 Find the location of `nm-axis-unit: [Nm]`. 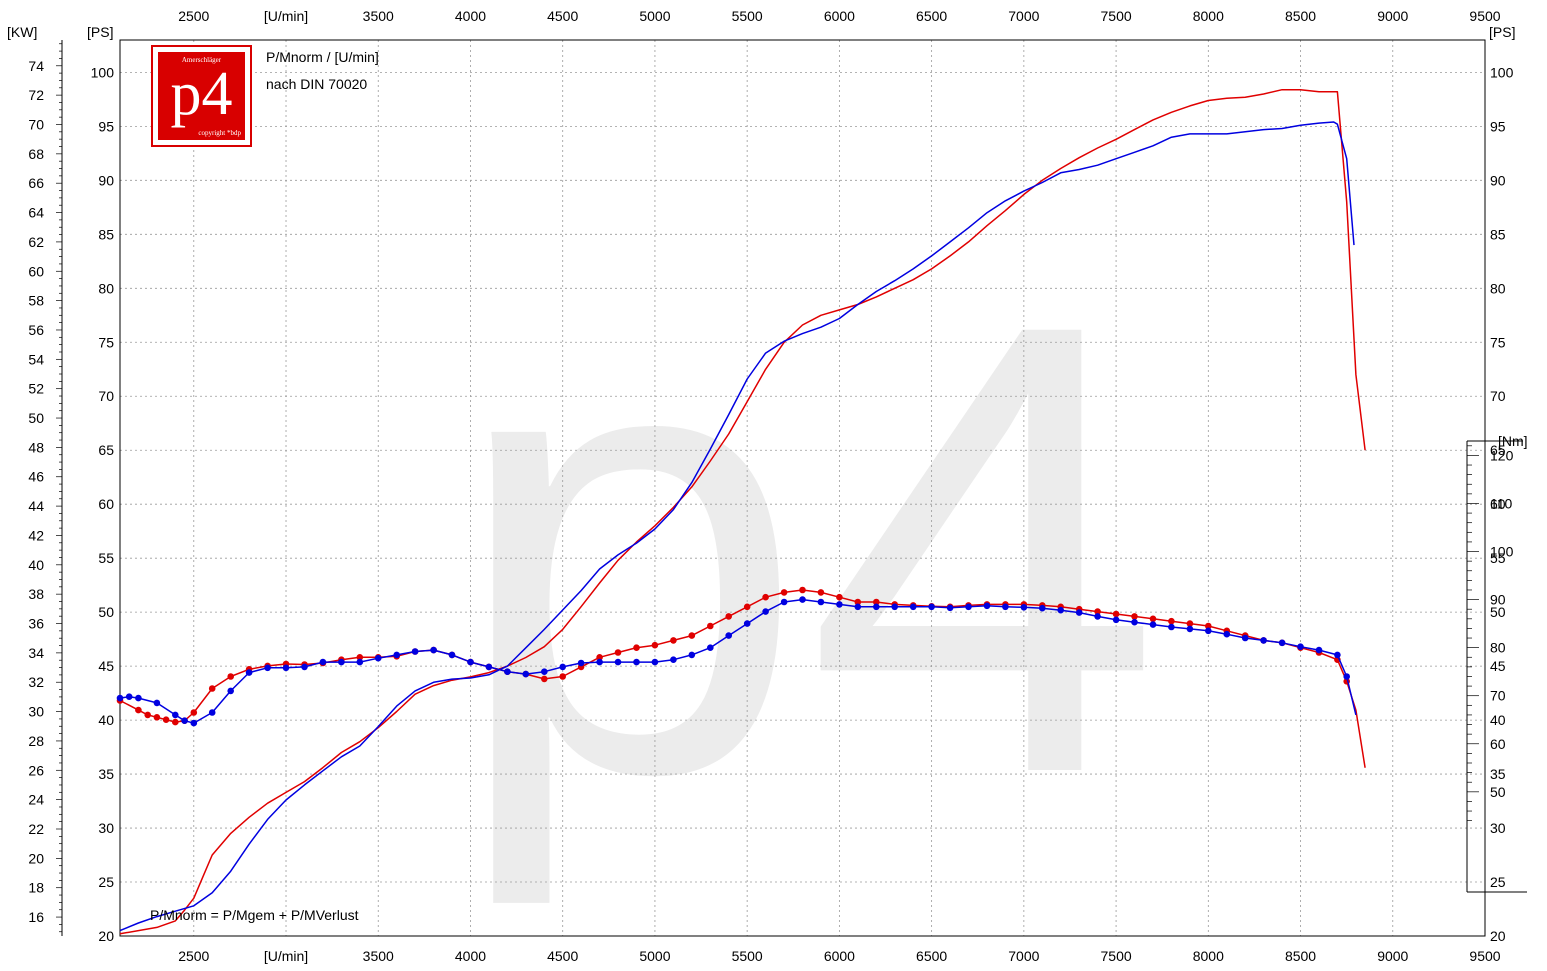

nm-axis-unit: [Nm] is located at coordinates (1513, 441).